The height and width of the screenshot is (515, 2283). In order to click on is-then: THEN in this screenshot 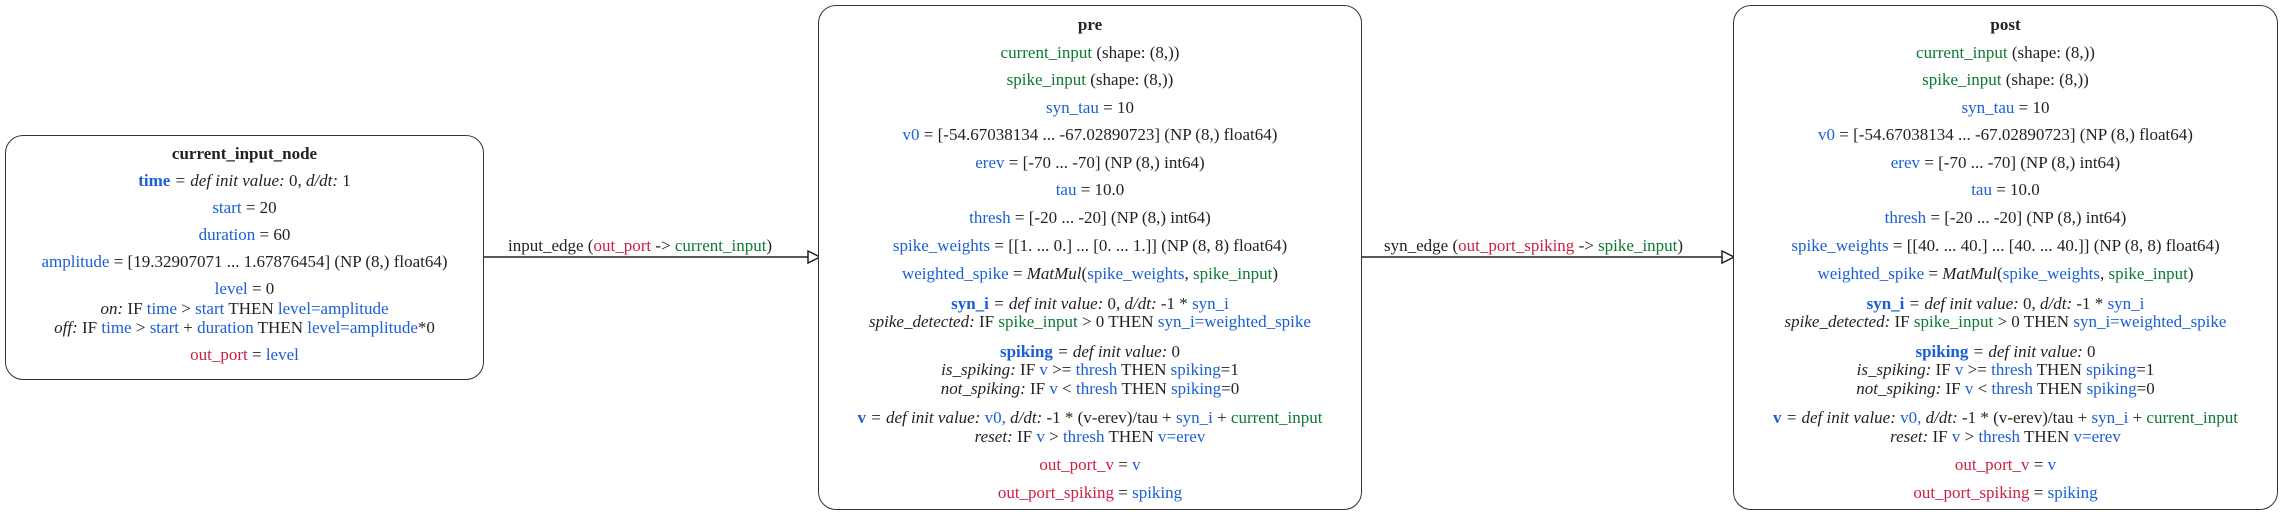, I will do `click(2059, 369)`.